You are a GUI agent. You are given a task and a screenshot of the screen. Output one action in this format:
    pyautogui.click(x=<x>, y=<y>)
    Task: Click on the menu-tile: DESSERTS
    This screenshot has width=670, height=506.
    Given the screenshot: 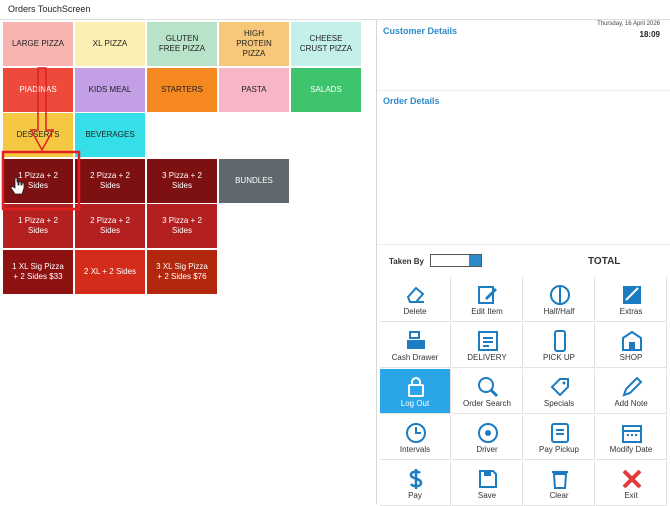 What is the action you would take?
    pyautogui.click(x=38, y=135)
    